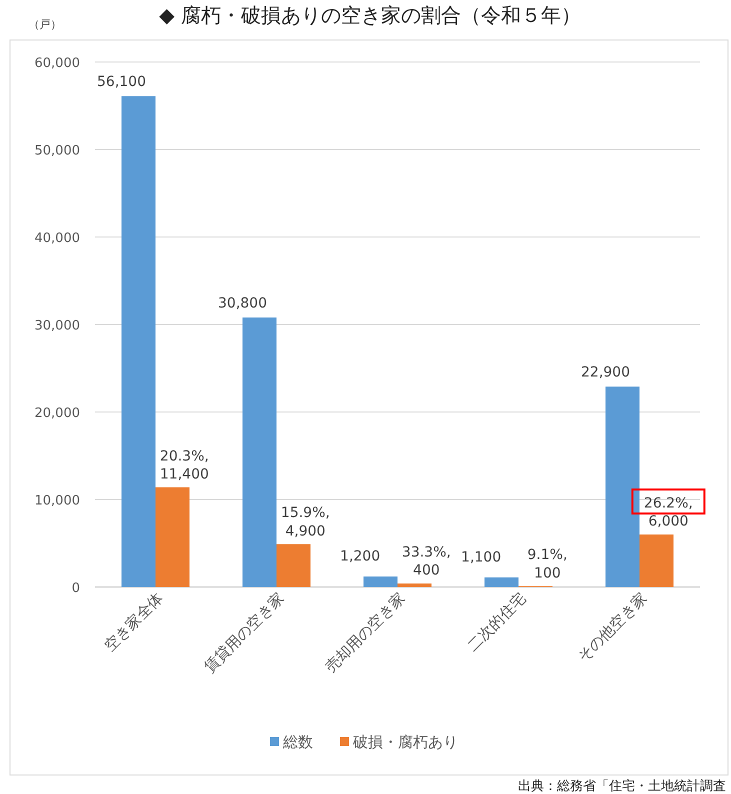 This screenshot has width=731, height=794. What do you see at coordinates (76, 588) in the screenshot?
I see `y-tick-label: 0` at bounding box center [76, 588].